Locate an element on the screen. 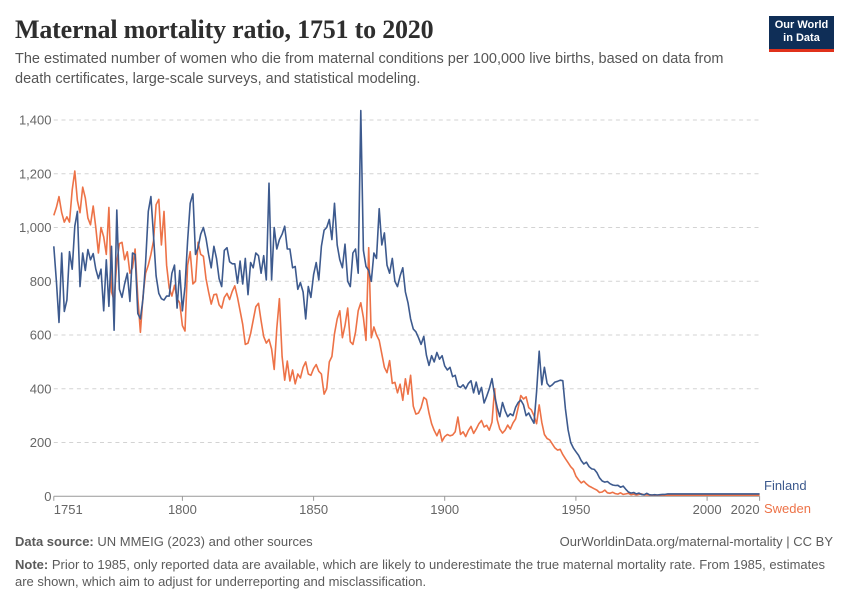  svg-text: 1,200 is located at coordinates (35, 173).